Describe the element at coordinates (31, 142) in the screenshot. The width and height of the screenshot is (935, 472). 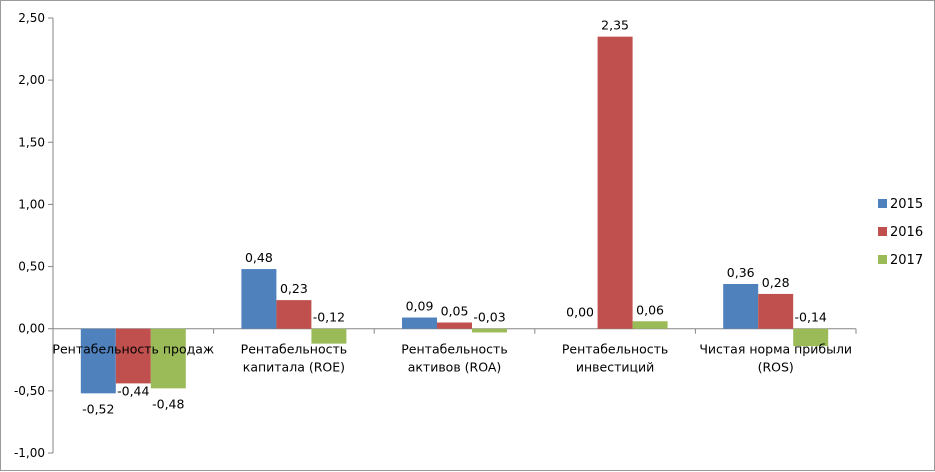
I see `y-tick-label: 1,50` at that location.